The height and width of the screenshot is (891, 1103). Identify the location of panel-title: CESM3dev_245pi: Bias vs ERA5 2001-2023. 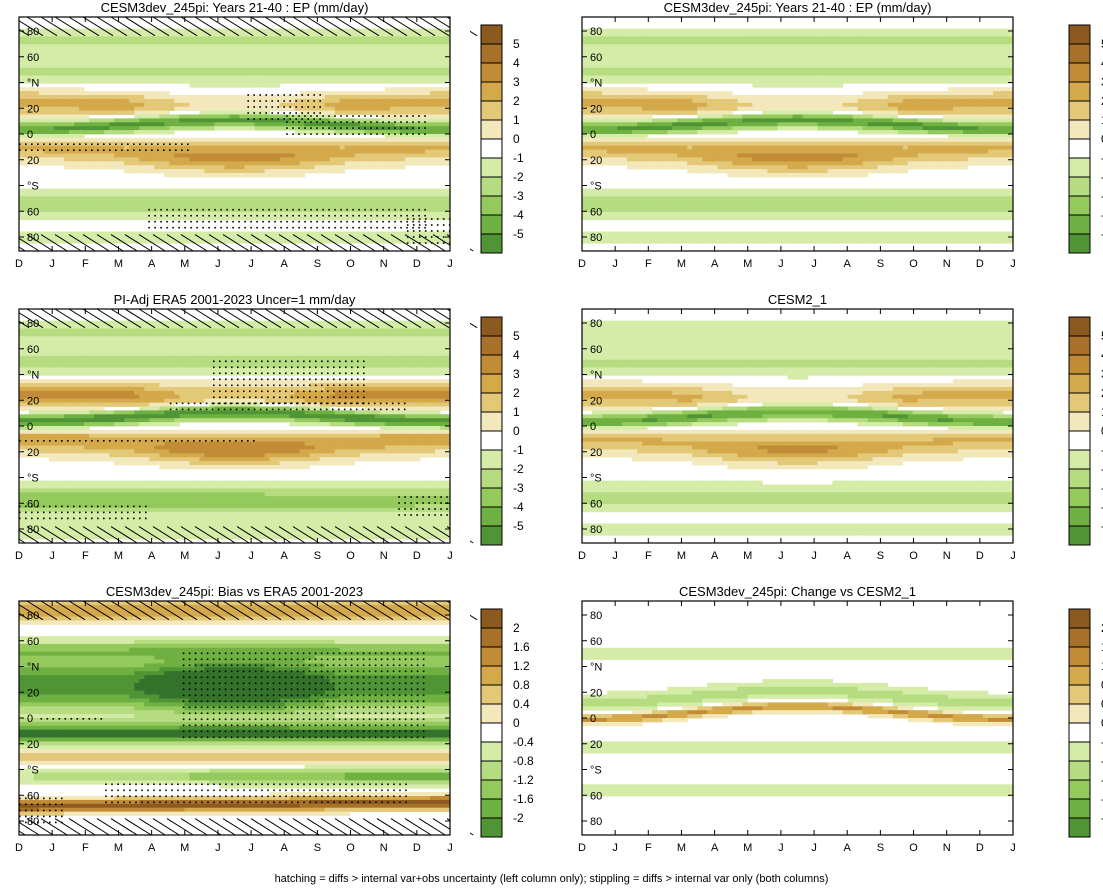
(234, 591).